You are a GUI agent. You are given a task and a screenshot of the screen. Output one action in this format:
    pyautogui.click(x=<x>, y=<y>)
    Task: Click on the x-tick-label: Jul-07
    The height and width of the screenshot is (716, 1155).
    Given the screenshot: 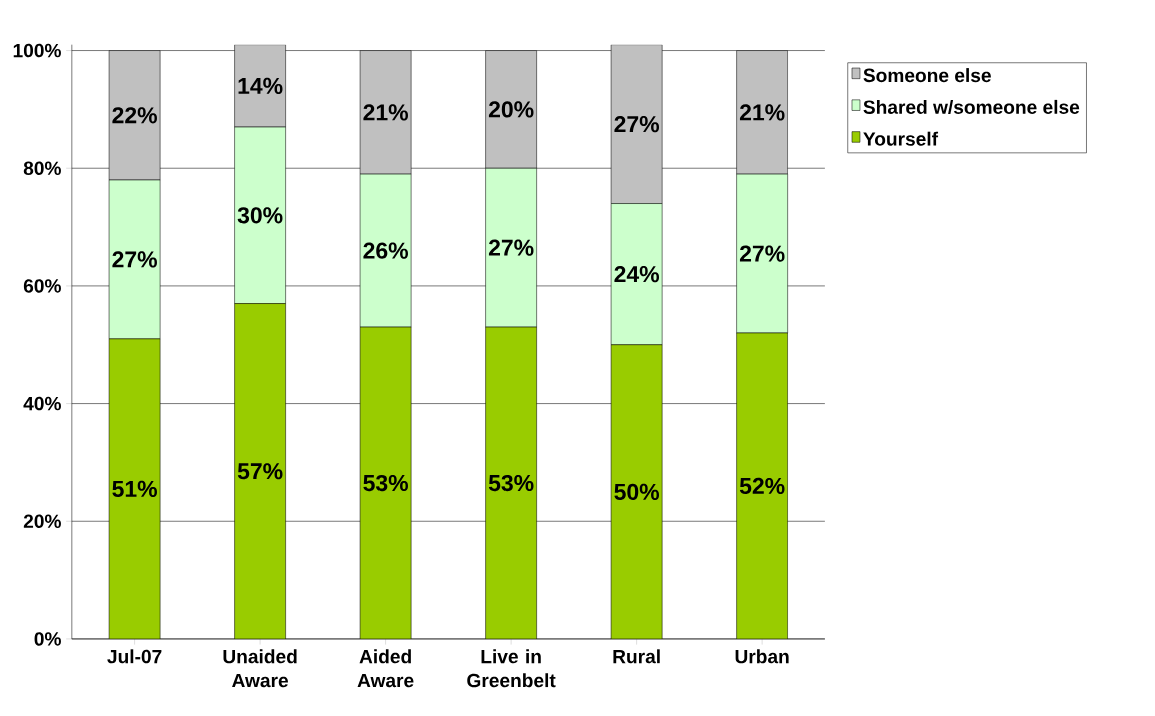 What is the action you would take?
    pyautogui.click(x=134, y=656)
    